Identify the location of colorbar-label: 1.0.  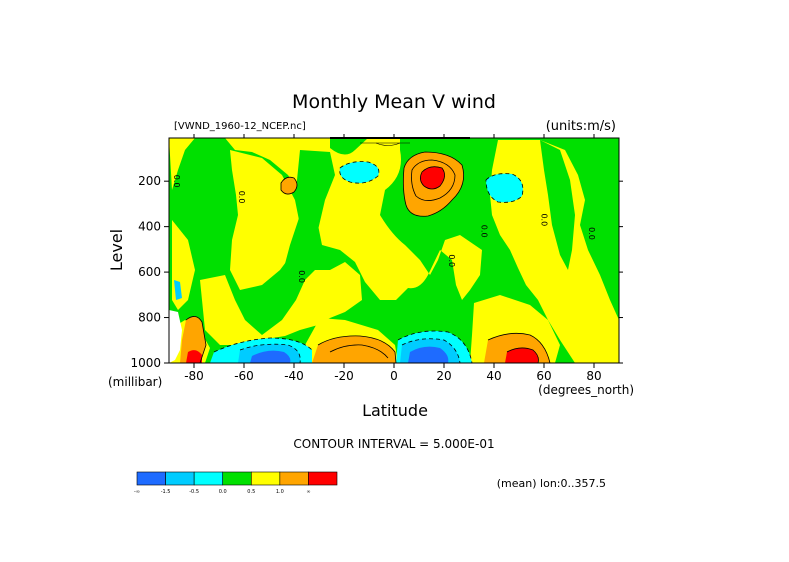
(280, 492).